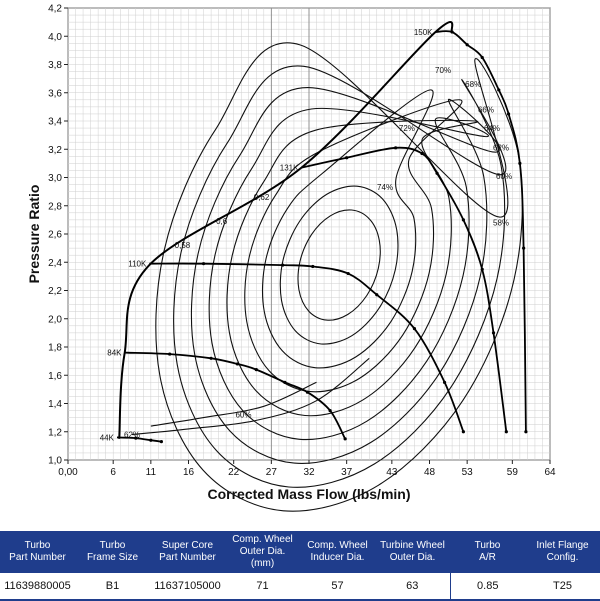 This screenshot has width=600, height=601. What do you see at coordinates (412, 545) in the screenshot?
I see `spec-header-line: Turbine Wheel` at bounding box center [412, 545].